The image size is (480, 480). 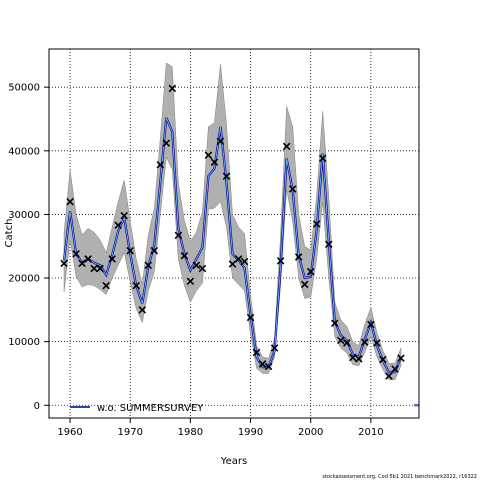 I want to click on y-tick-label: 30000, so click(x=24, y=215).